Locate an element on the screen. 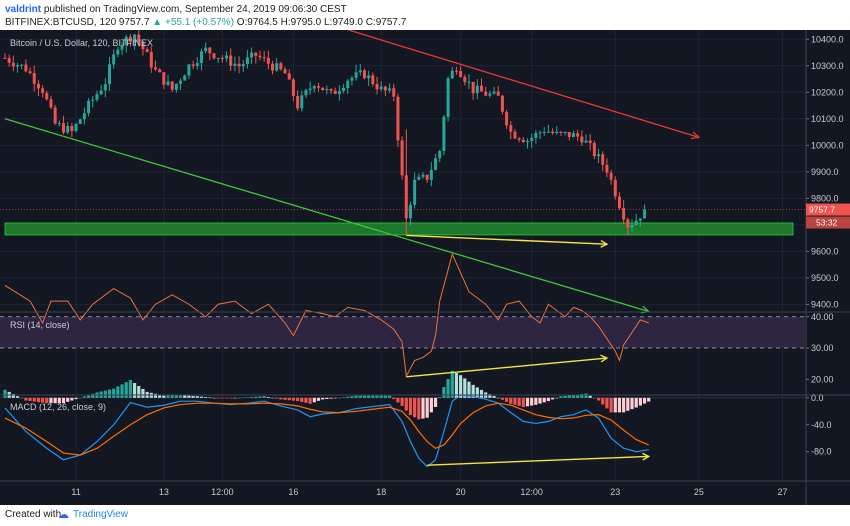 Image resolution: width=850 pixels, height=526 pixels. created-with-text: Created with is located at coordinates (33, 514).